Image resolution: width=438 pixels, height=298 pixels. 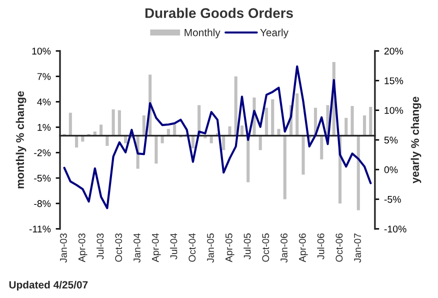 What do you see at coordinates (174, 246) in the screenshot?
I see `x-tick-label: Jul-04` at bounding box center [174, 246].